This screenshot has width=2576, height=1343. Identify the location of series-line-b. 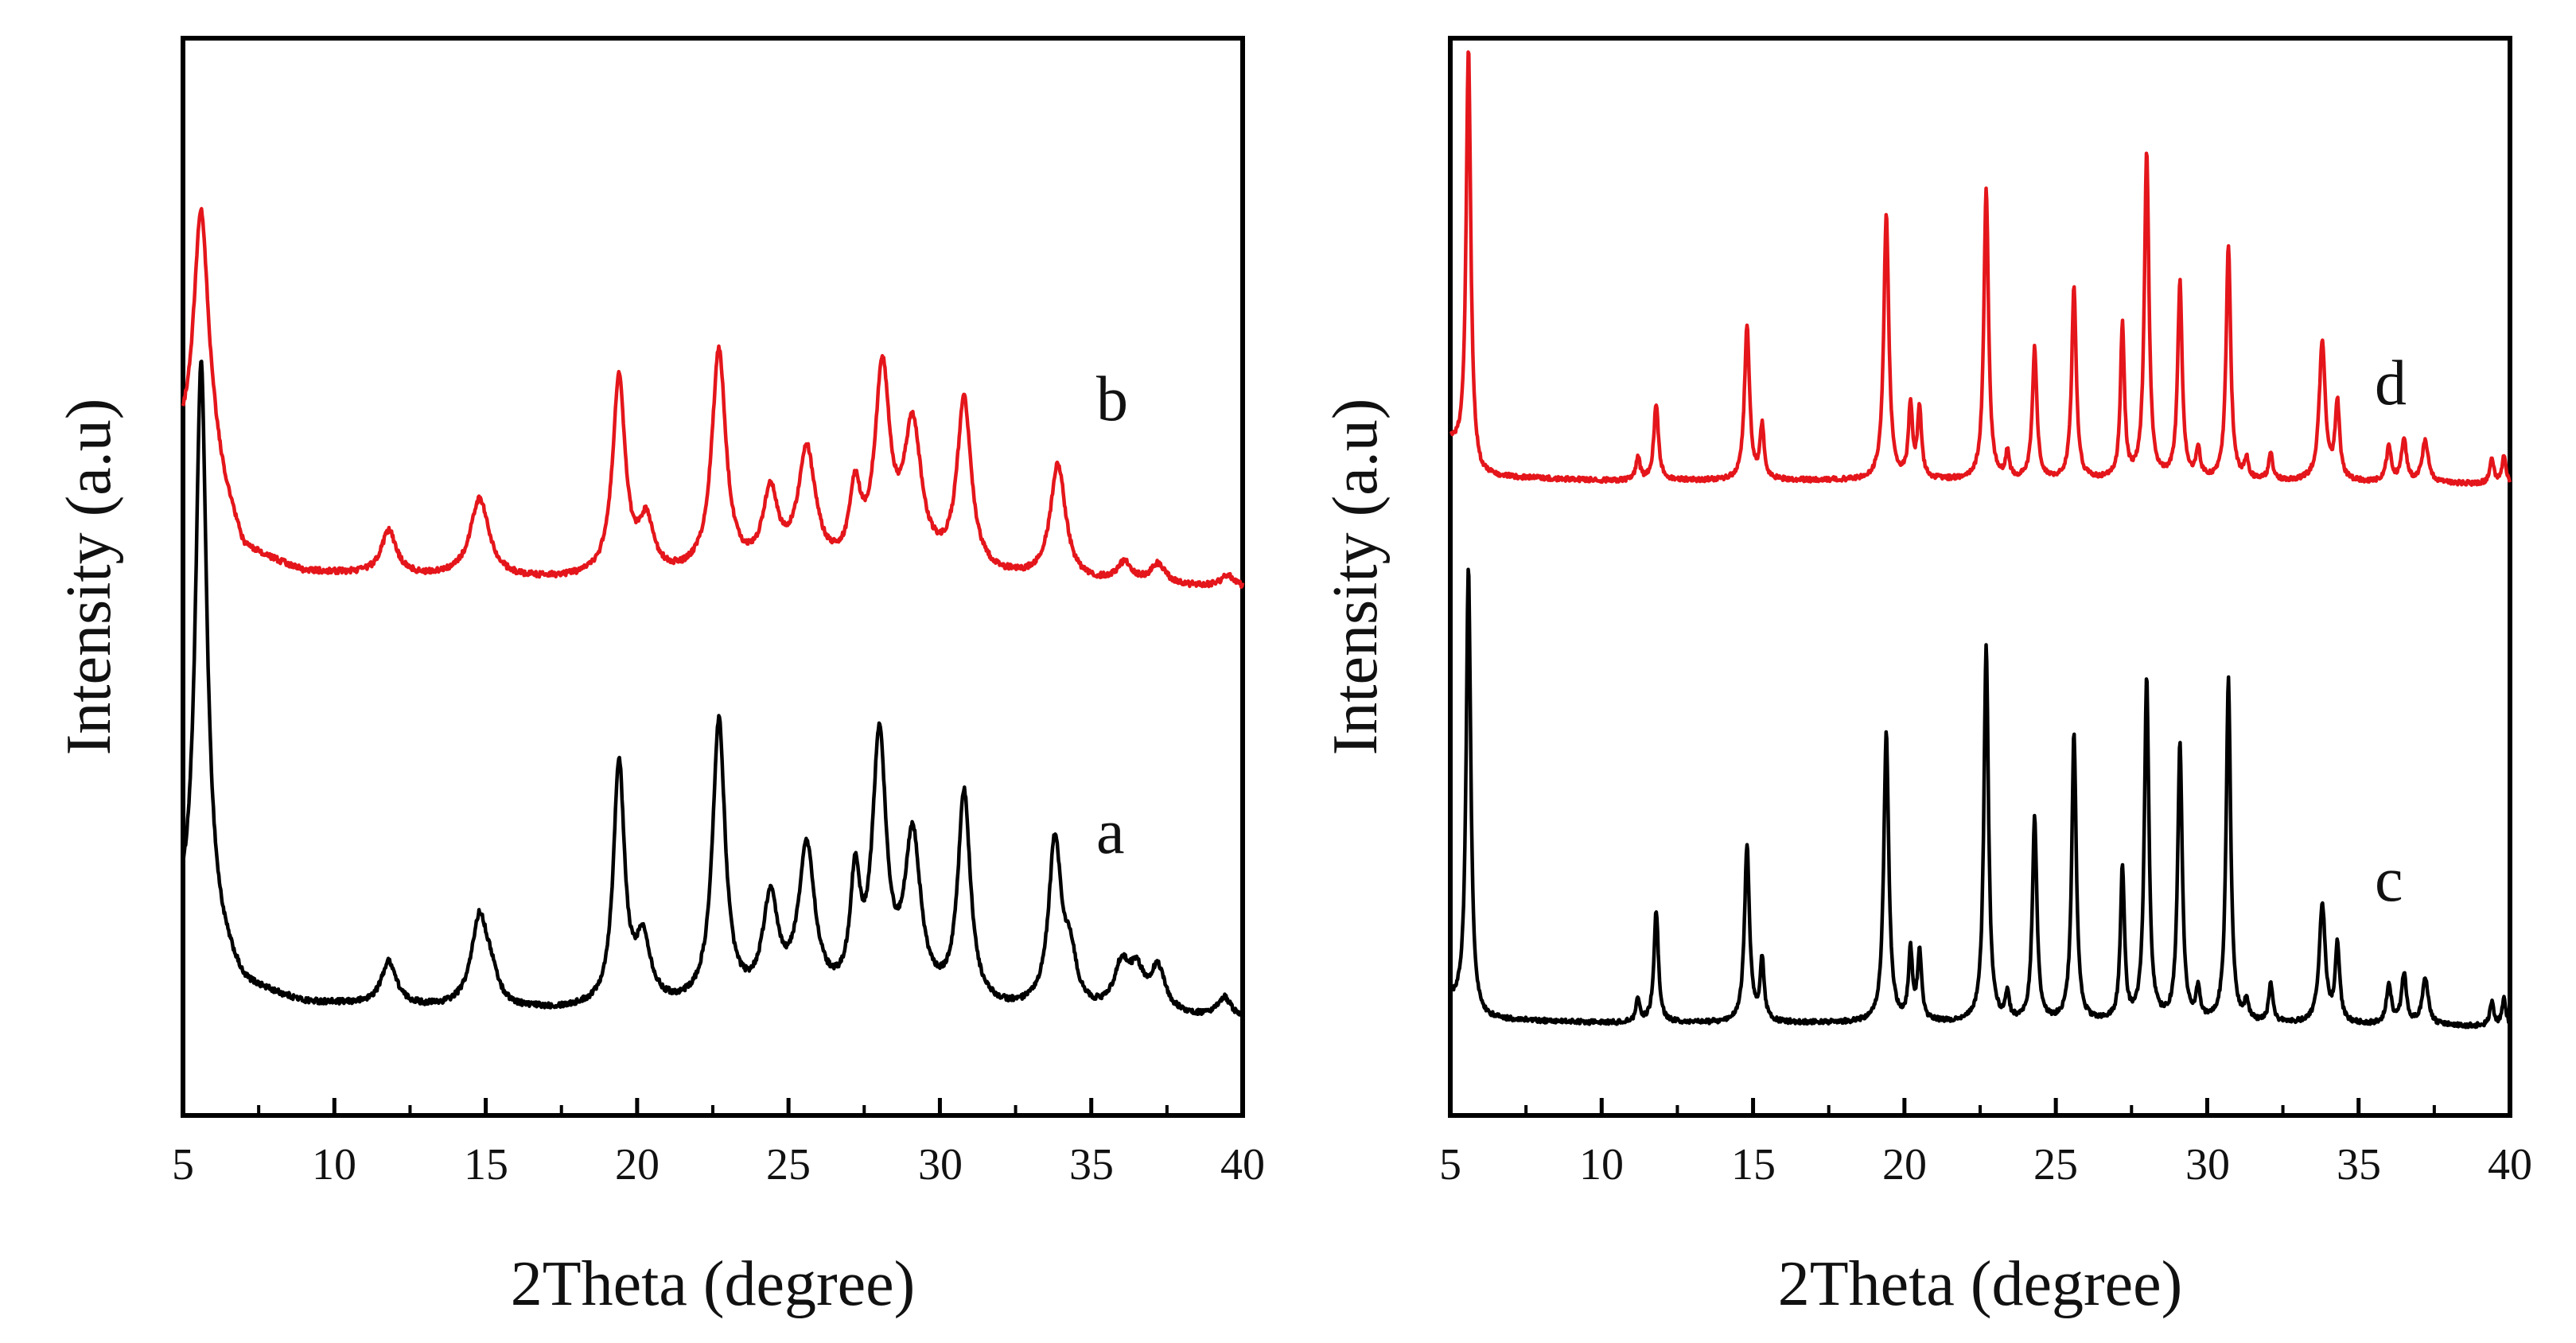
(713, 398).